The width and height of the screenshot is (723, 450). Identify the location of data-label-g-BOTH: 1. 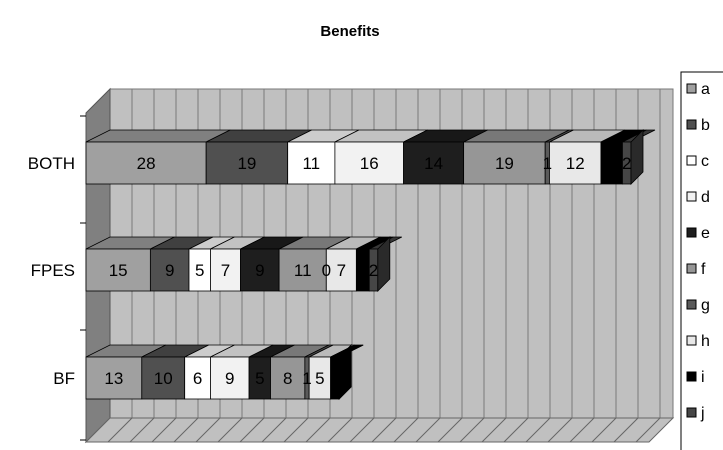
(547, 163).